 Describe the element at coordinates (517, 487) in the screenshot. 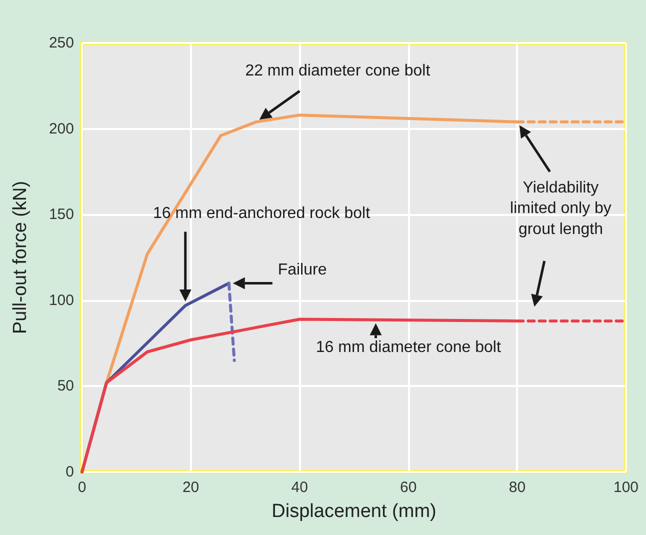

I see `x-tick-label: 80` at that location.